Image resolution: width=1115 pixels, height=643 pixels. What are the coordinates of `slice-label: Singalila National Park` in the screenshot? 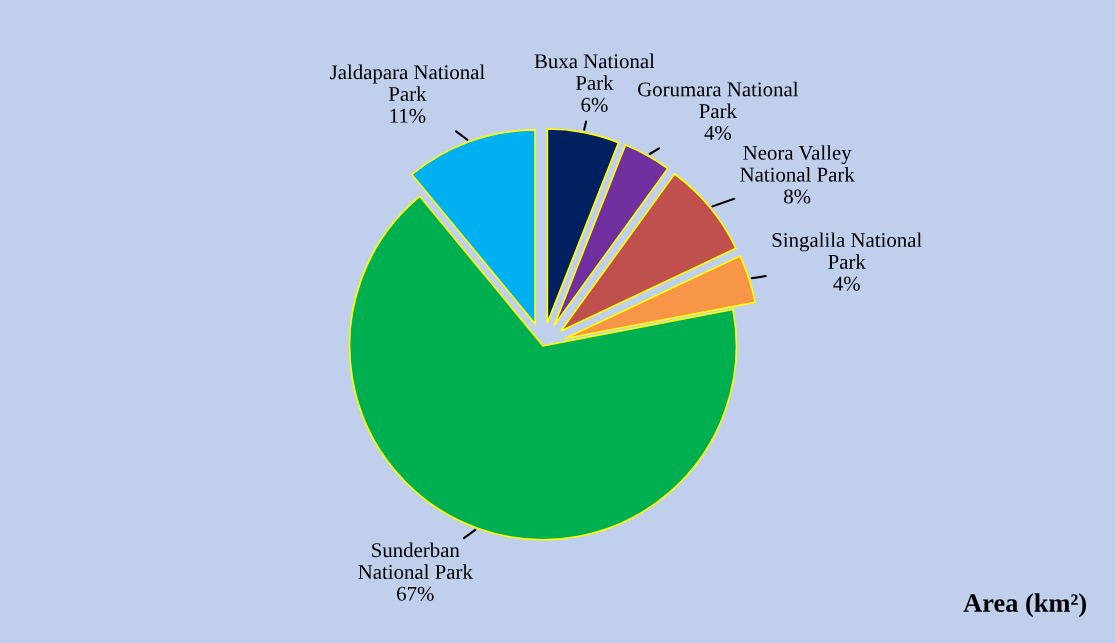 It's located at (847, 250).